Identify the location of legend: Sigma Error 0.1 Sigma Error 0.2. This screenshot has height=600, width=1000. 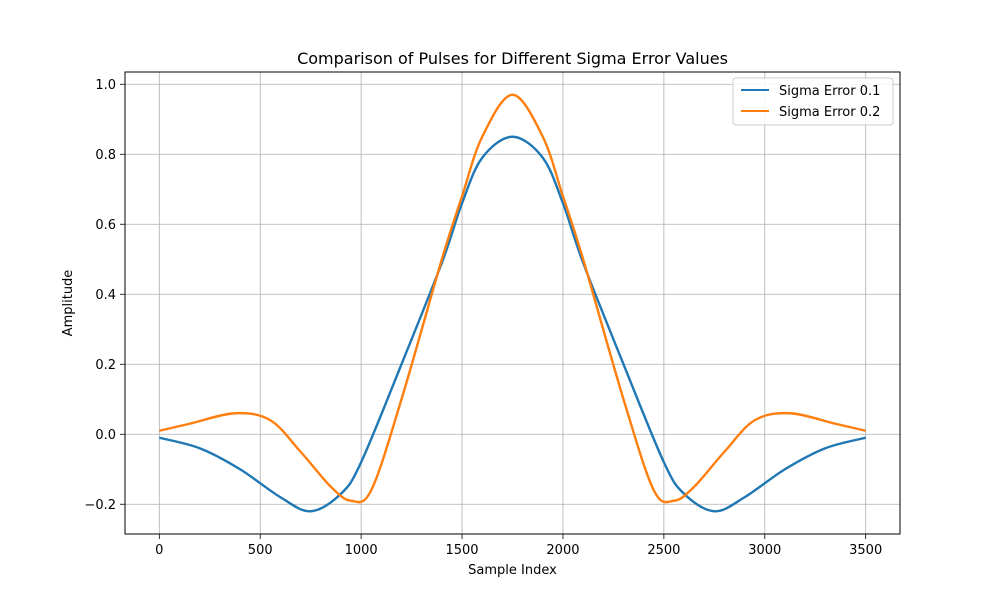
(813, 101).